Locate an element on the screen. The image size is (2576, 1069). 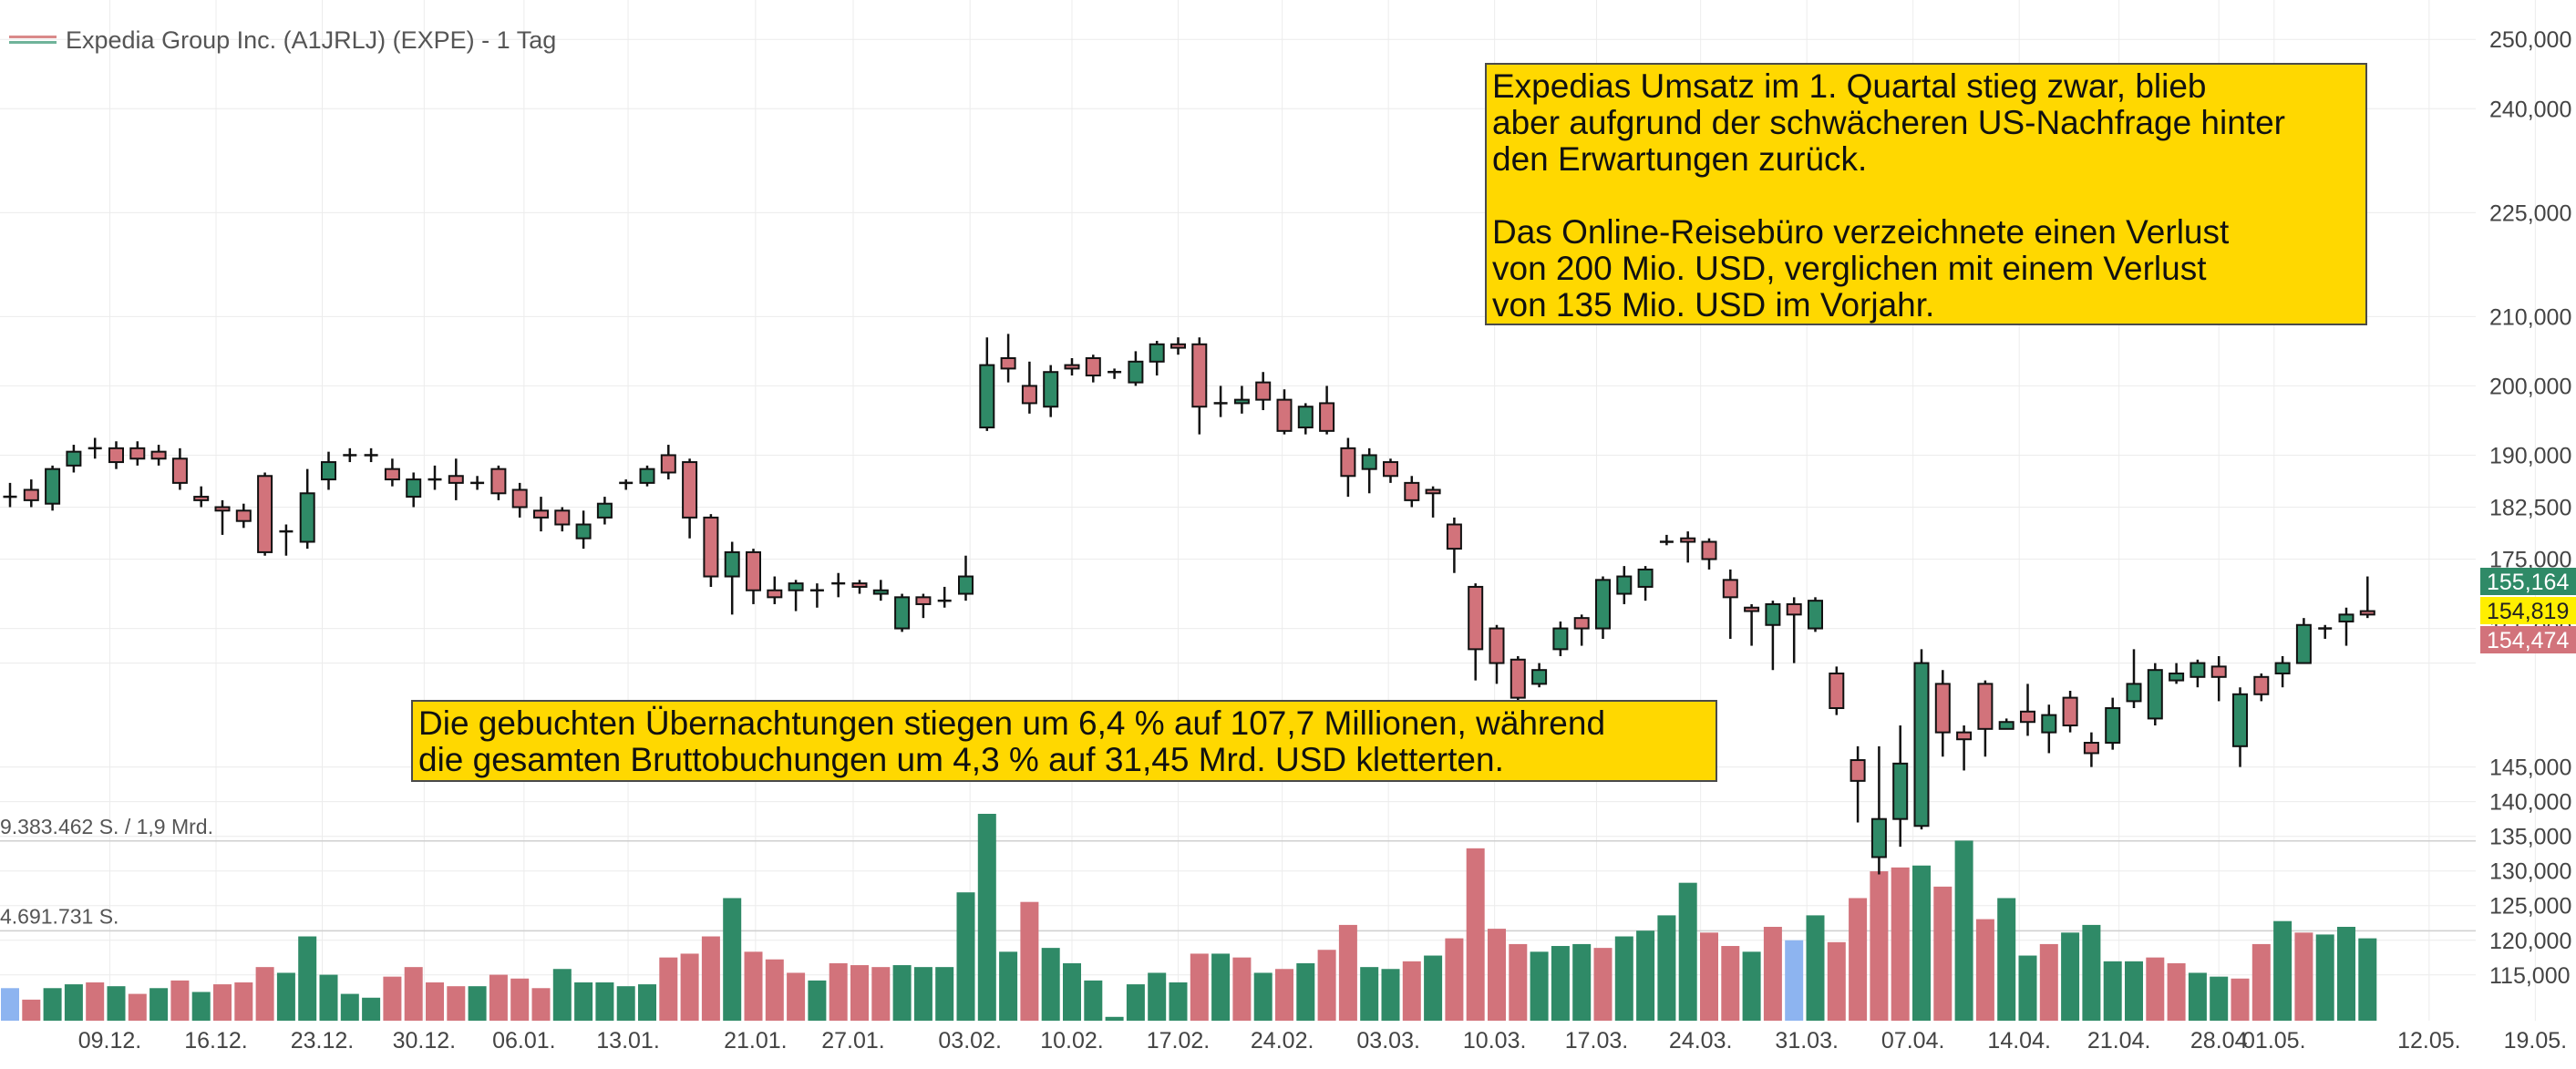
price-tick-label: 190,000 is located at coordinates (2530, 455).